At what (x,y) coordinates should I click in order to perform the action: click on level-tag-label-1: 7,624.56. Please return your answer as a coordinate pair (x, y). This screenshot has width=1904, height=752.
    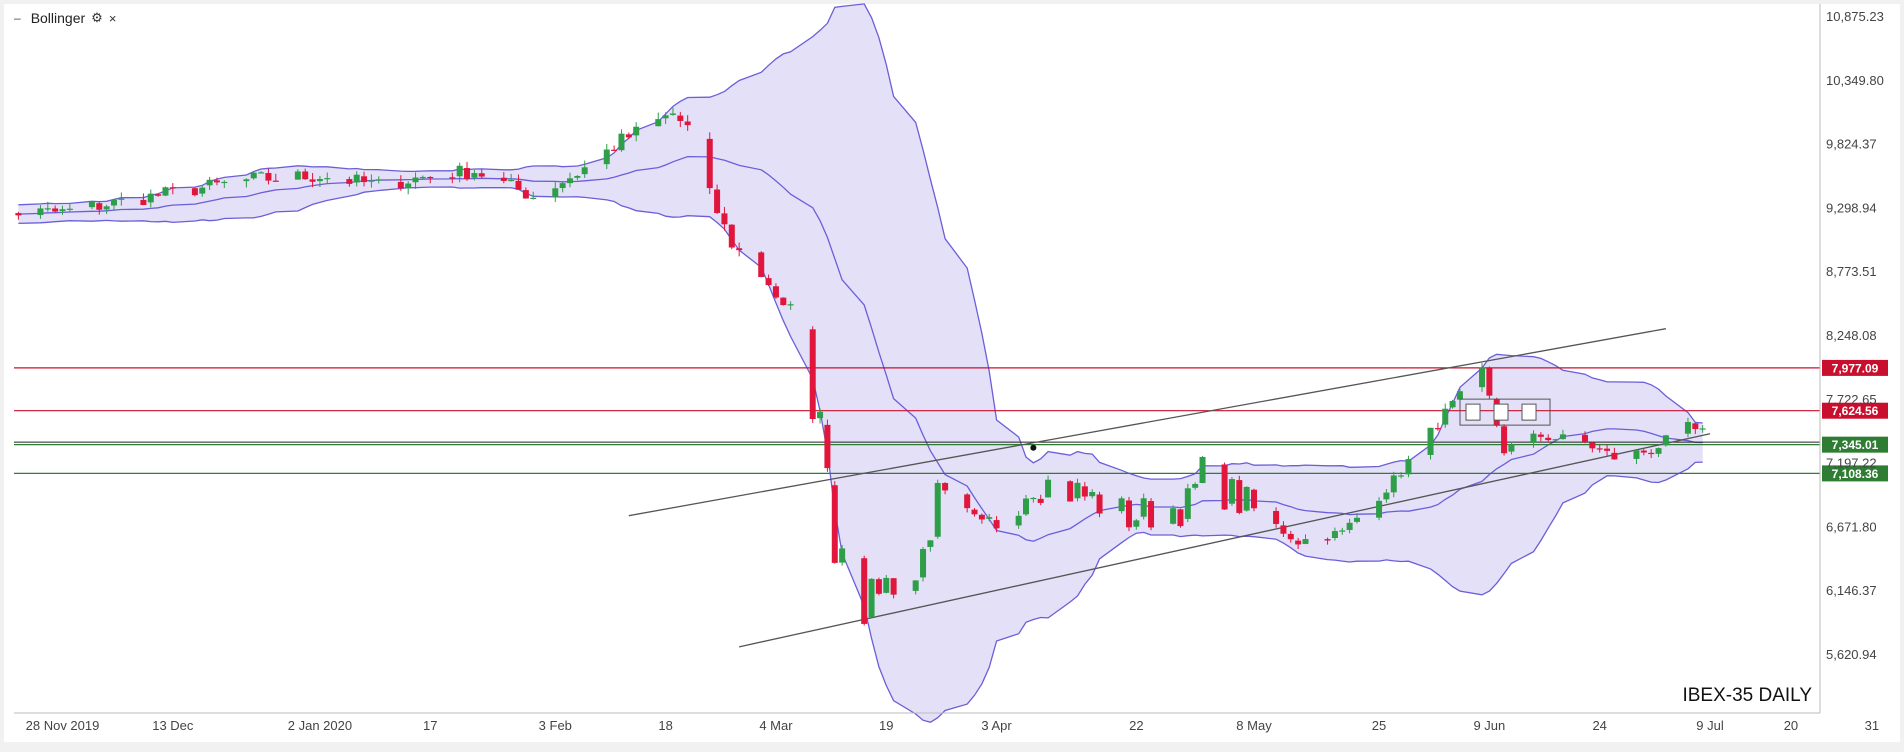
    Looking at the image, I should click on (1855, 411).